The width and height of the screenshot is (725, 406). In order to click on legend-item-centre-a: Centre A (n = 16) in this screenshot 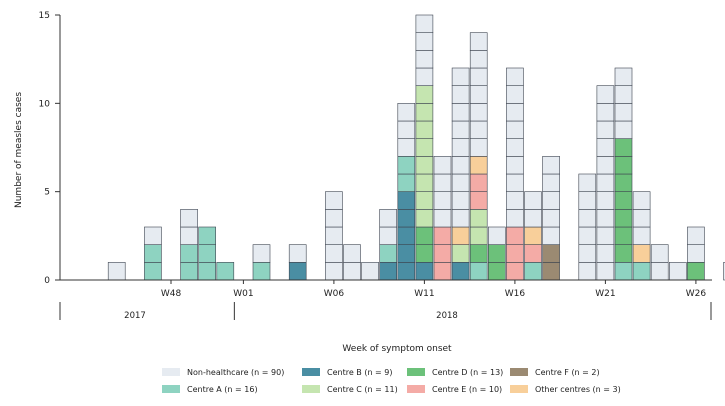, I will do `click(210, 389)`.